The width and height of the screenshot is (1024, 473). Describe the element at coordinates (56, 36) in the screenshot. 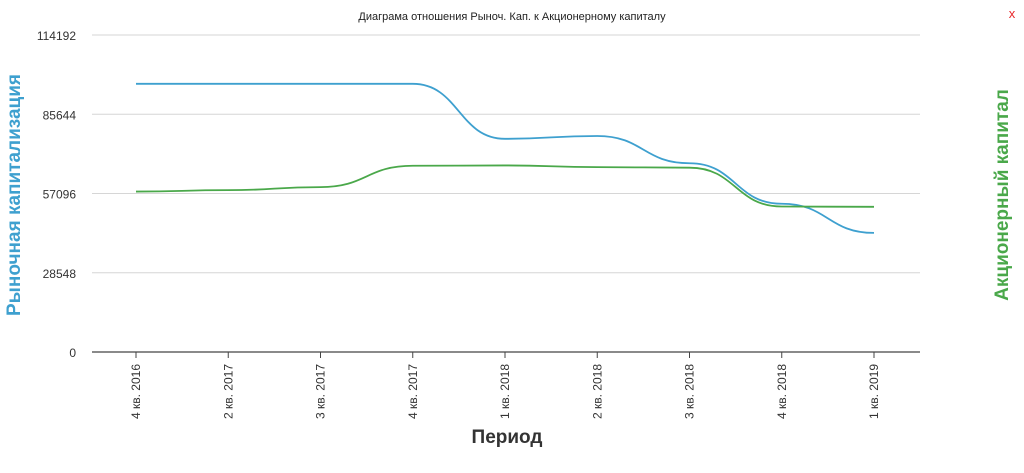

I see `y-tick-label: 114192` at that location.